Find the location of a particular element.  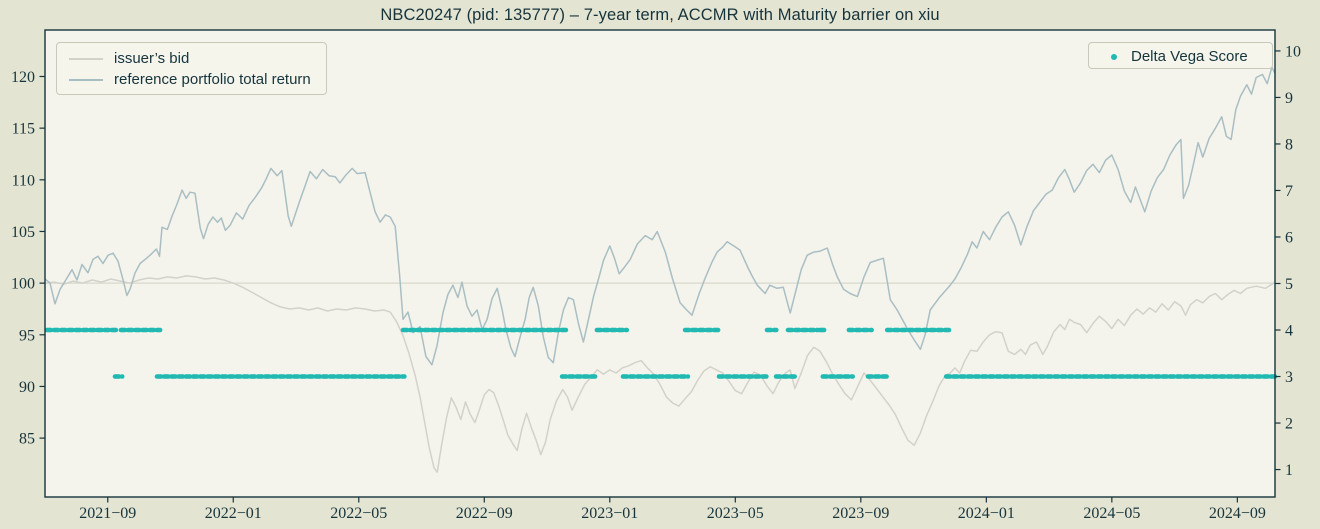

tick-label: 85 is located at coordinates (27, 439).